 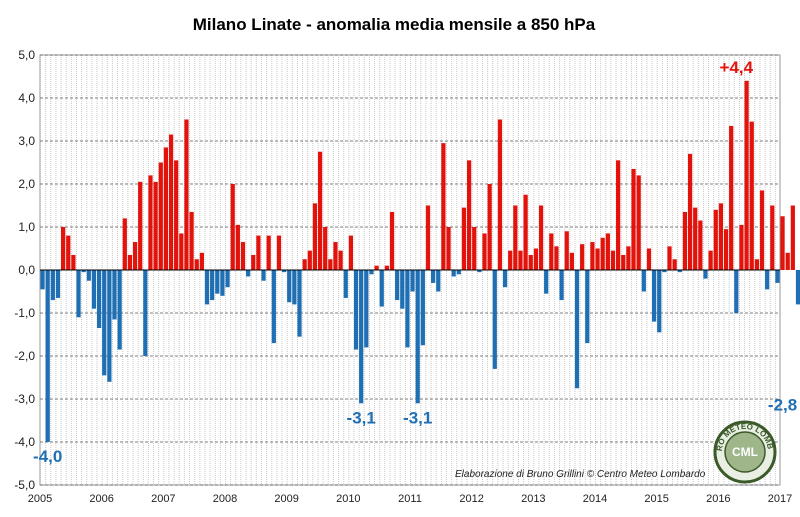 I want to click on y-tick-label: 3,0, so click(x=26, y=141).